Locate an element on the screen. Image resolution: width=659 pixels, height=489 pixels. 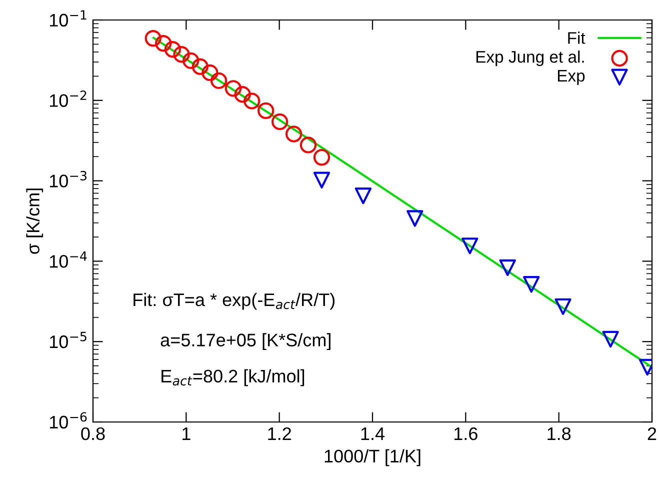
x-tick-label: 2 is located at coordinates (652, 433).